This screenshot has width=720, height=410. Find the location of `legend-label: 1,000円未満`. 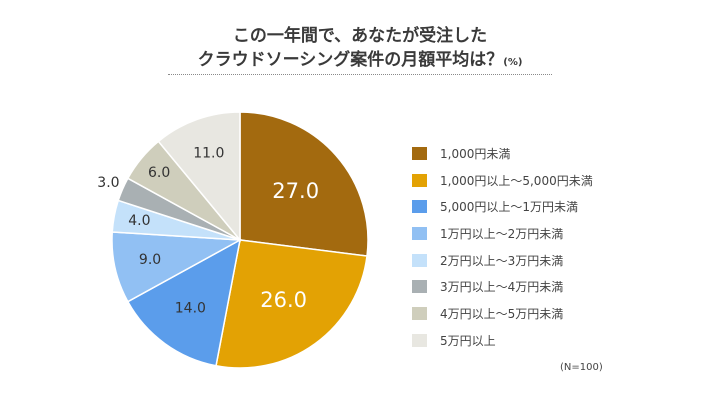

legend-label: 1,000円未満 is located at coordinates (475, 153).